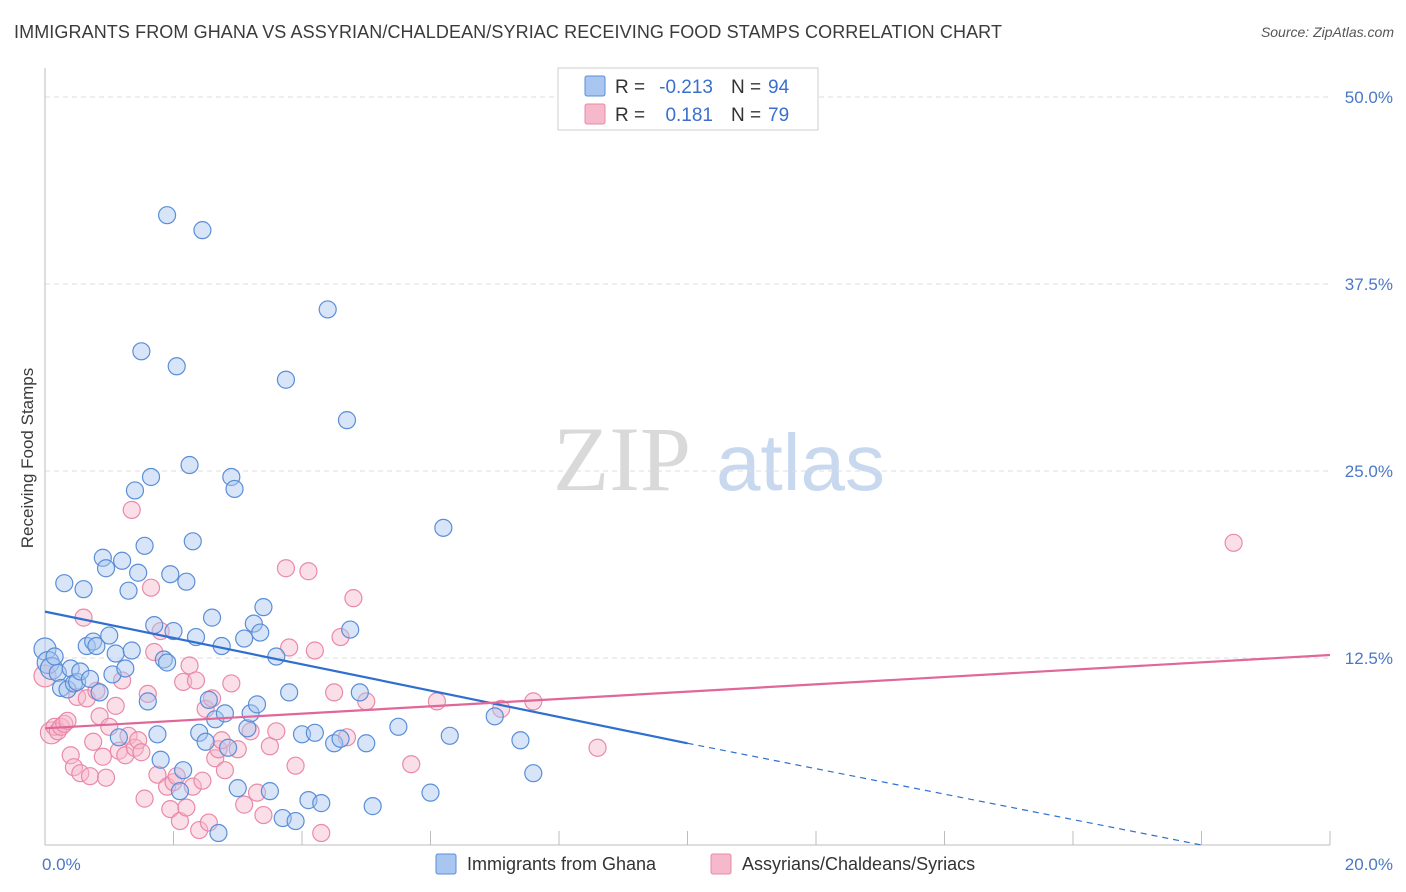 The width and height of the screenshot is (1406, 892). Describe the element at coordinates (27, 458) in the screenshot. I see `y-axis-title: Receiving Food Stamps` at that location.